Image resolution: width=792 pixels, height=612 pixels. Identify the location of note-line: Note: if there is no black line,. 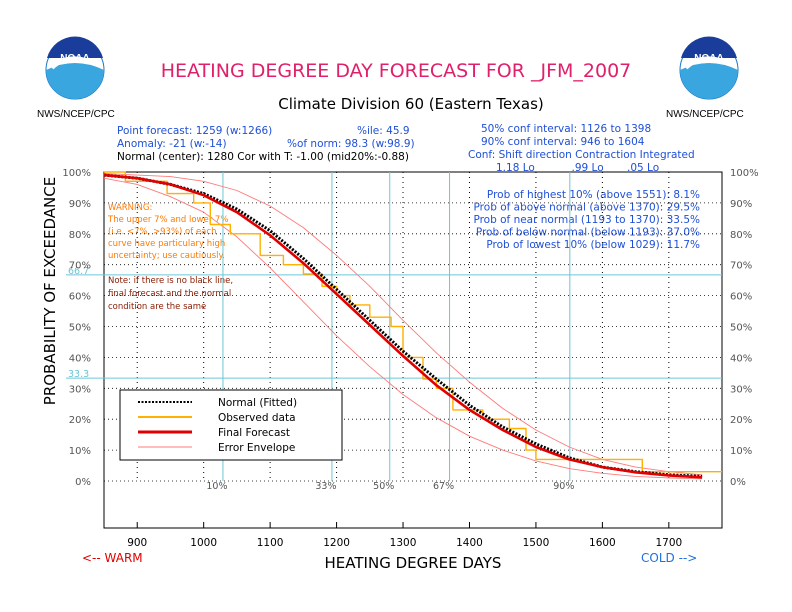
(170, 281).